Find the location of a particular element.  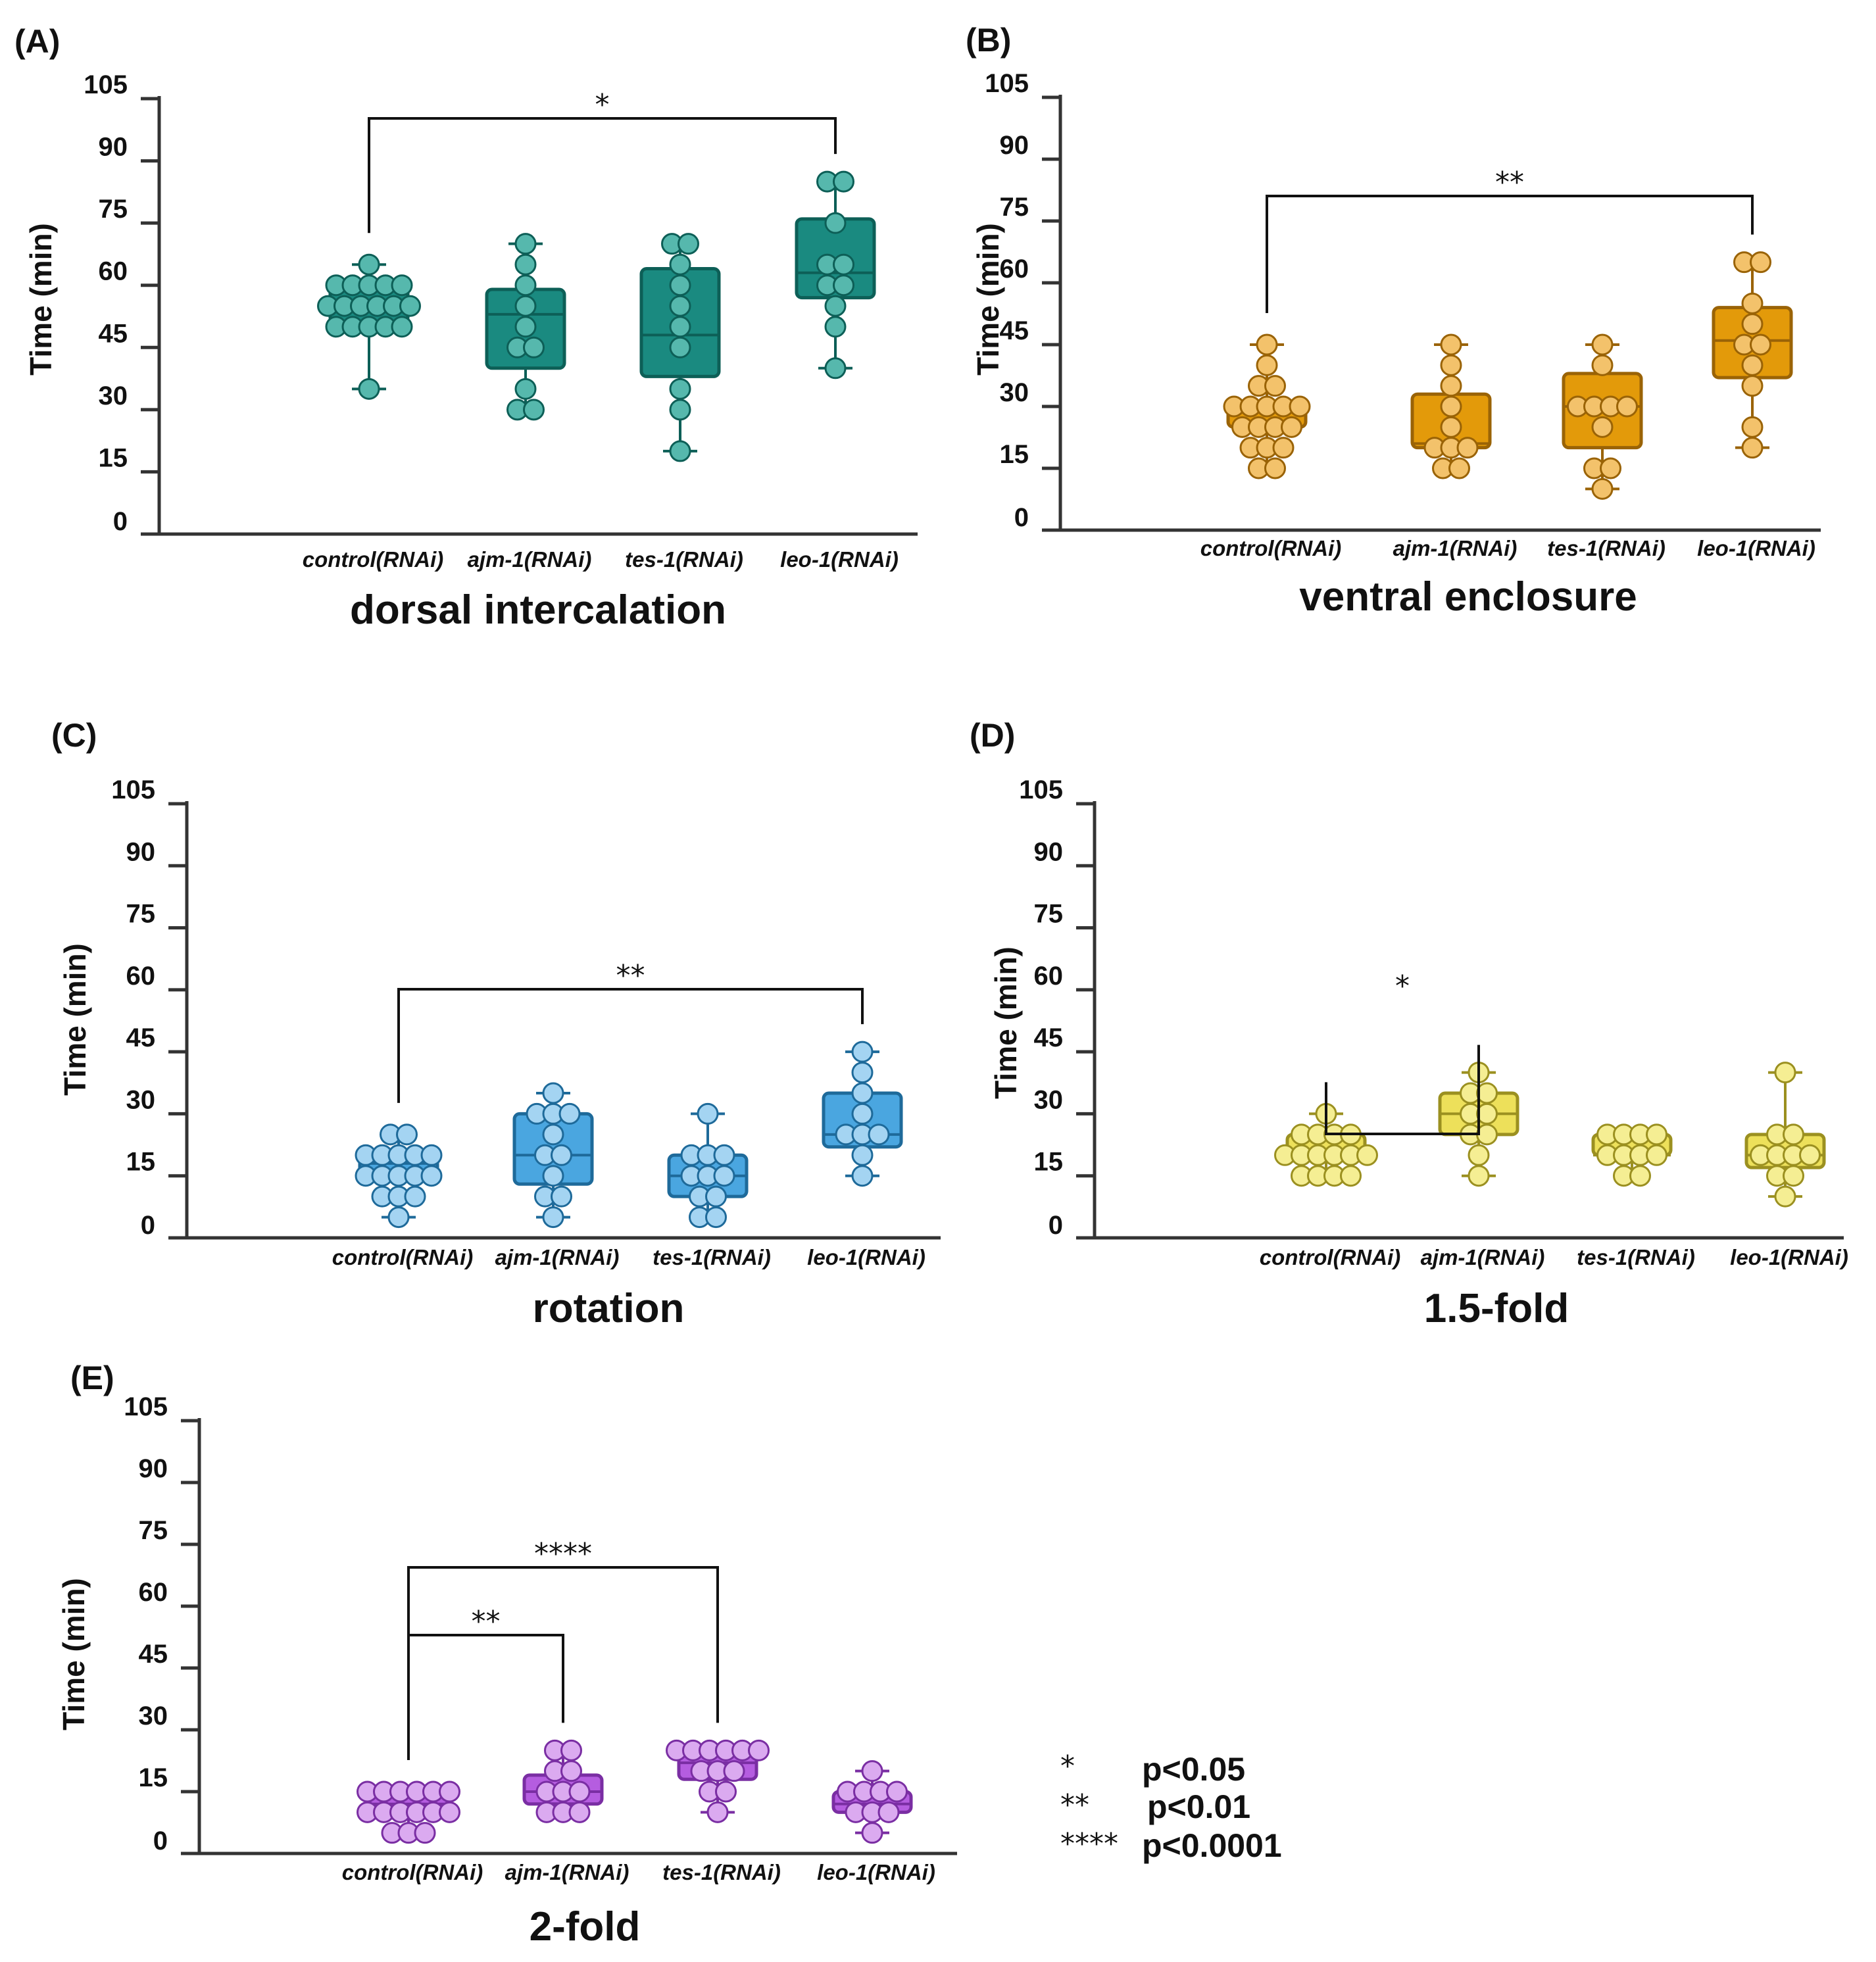

x-axis-title: dorsal intercalation is located at coordinates (538, 610).